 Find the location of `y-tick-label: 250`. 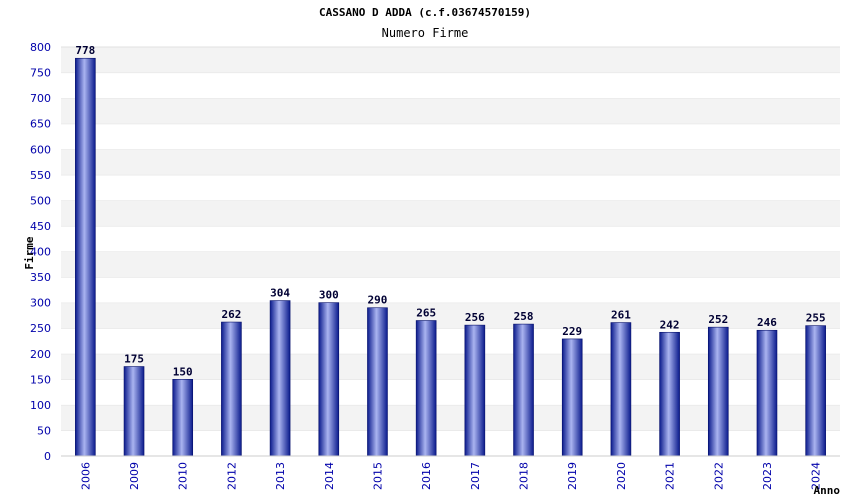

y-tick-label: 250 is located at coordinates (40, 328).